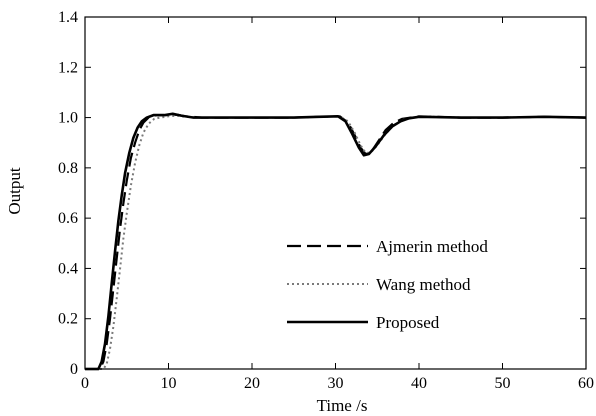  I want to click on y-axis-title-group: Output, so click(14, 191).